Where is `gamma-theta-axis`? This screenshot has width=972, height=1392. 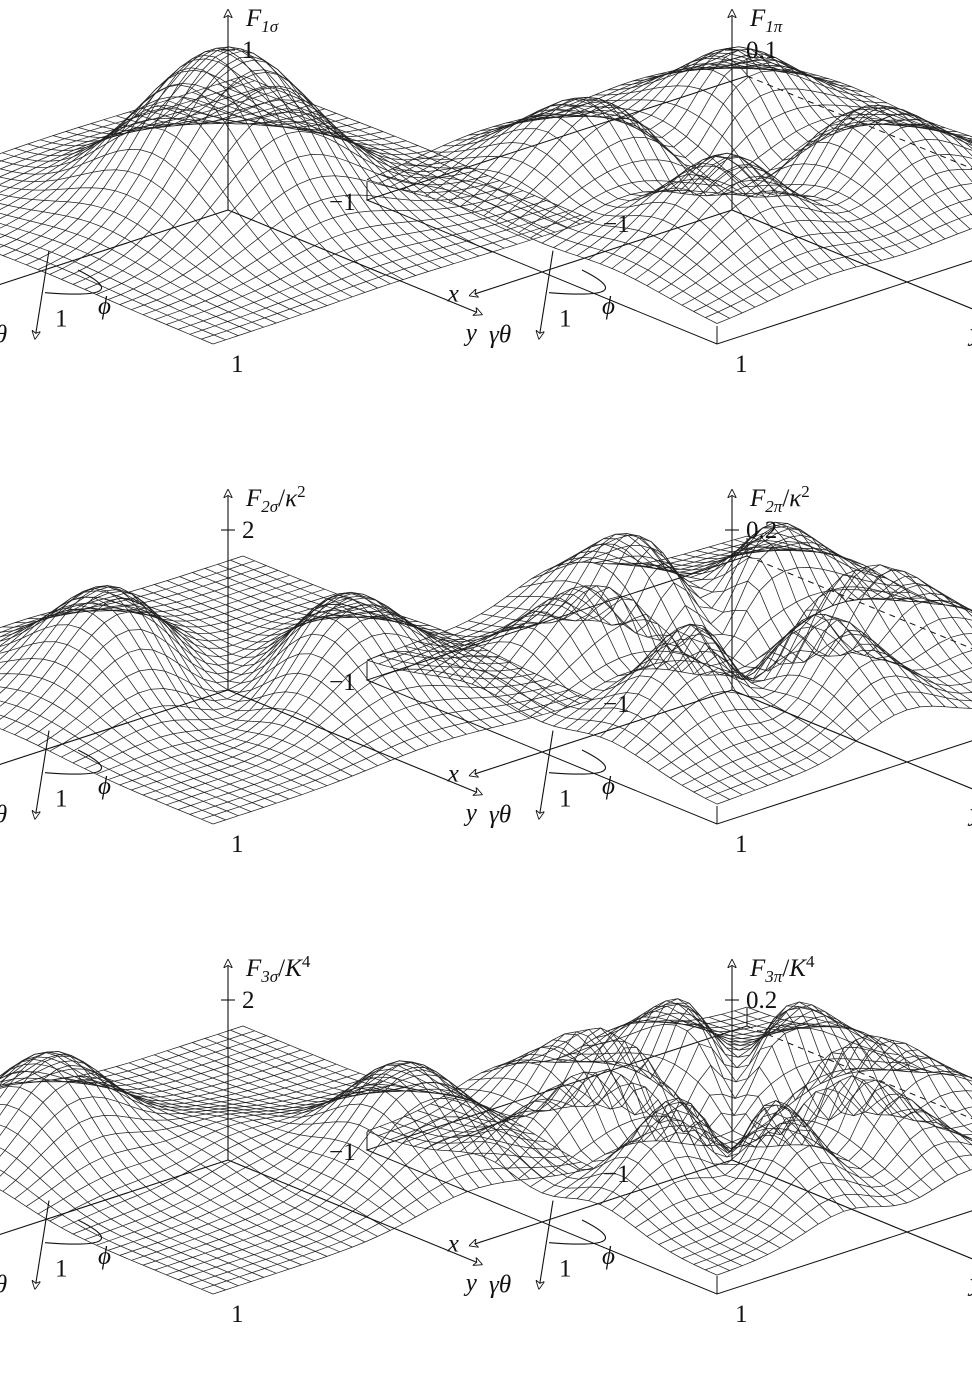 gamma-theta-axis is located at coordinates (546, 1244).